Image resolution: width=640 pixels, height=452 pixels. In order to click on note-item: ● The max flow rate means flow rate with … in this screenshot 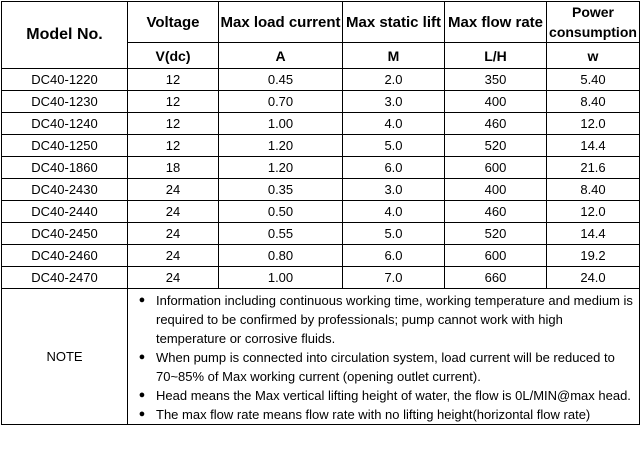, I will do `click(382, 414)`.